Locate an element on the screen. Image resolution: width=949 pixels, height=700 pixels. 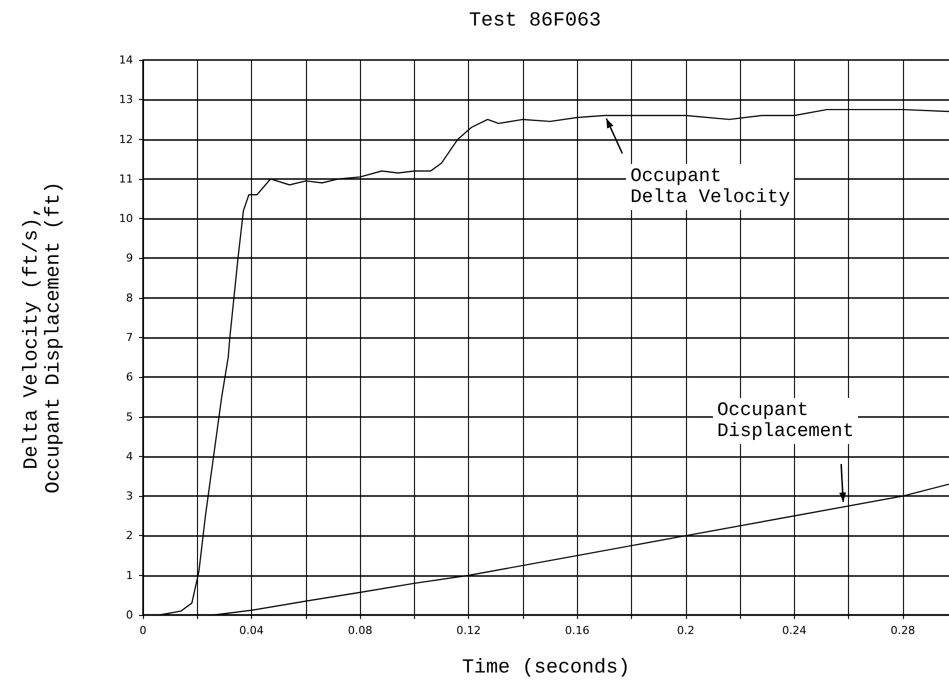
y-tick-label: 7 is located at coordinates (129, 337).